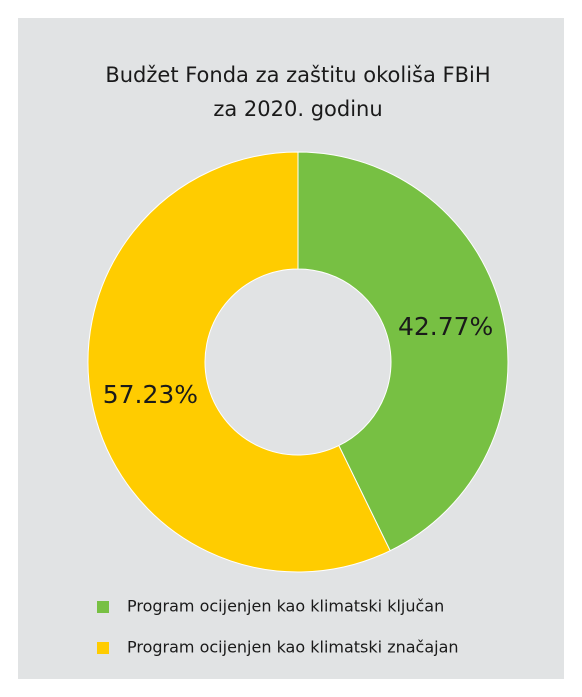 This screenshot has height=697, width=582. What do you see at coordinates (293, 647) in the screenshot?
I see `legend-label: Program ocijenjen kao klimatski značajan` at bounding box center [293, 647].